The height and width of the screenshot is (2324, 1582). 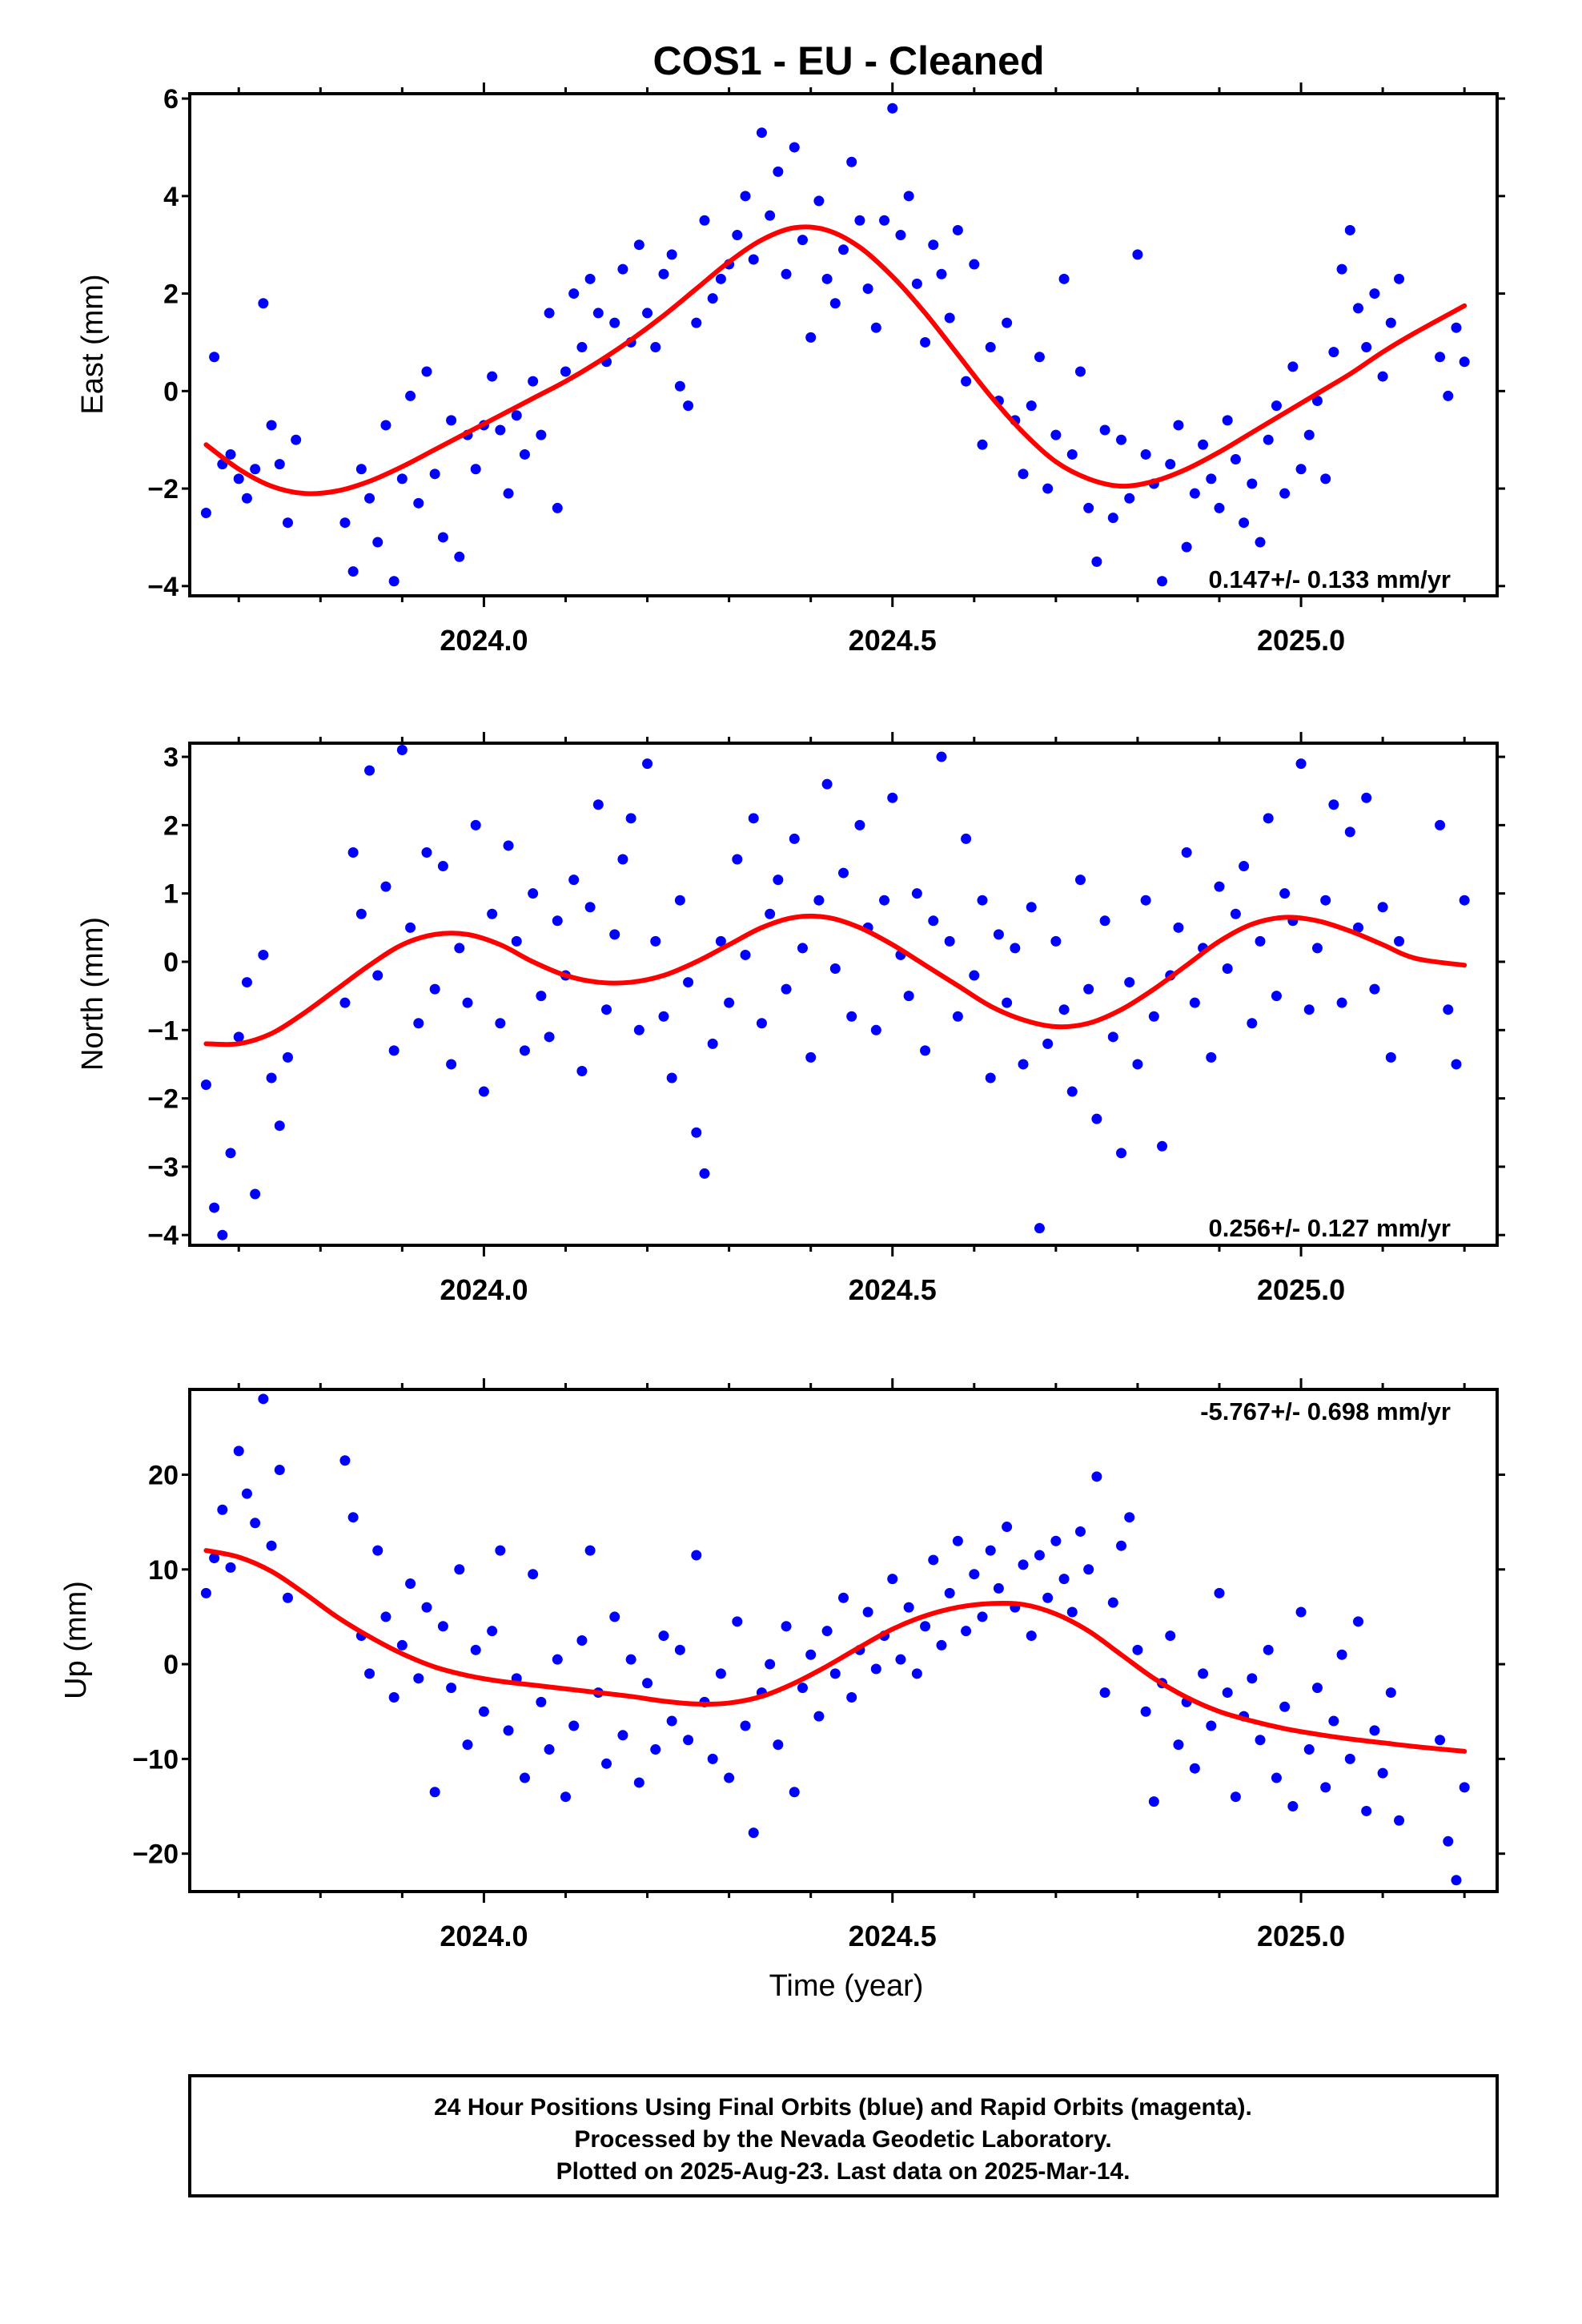 I want to click on y-tick-label: −1, so click(x=163, y=1030).